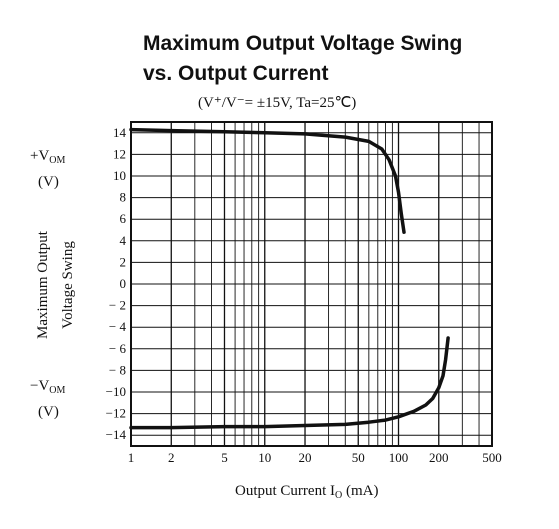 The width and height of the screenshot is (559, 529). What do you see at coordinates (439, 457) in the screenshot?
I see `x-tick-label: 200` at bounding box center [439, 457].